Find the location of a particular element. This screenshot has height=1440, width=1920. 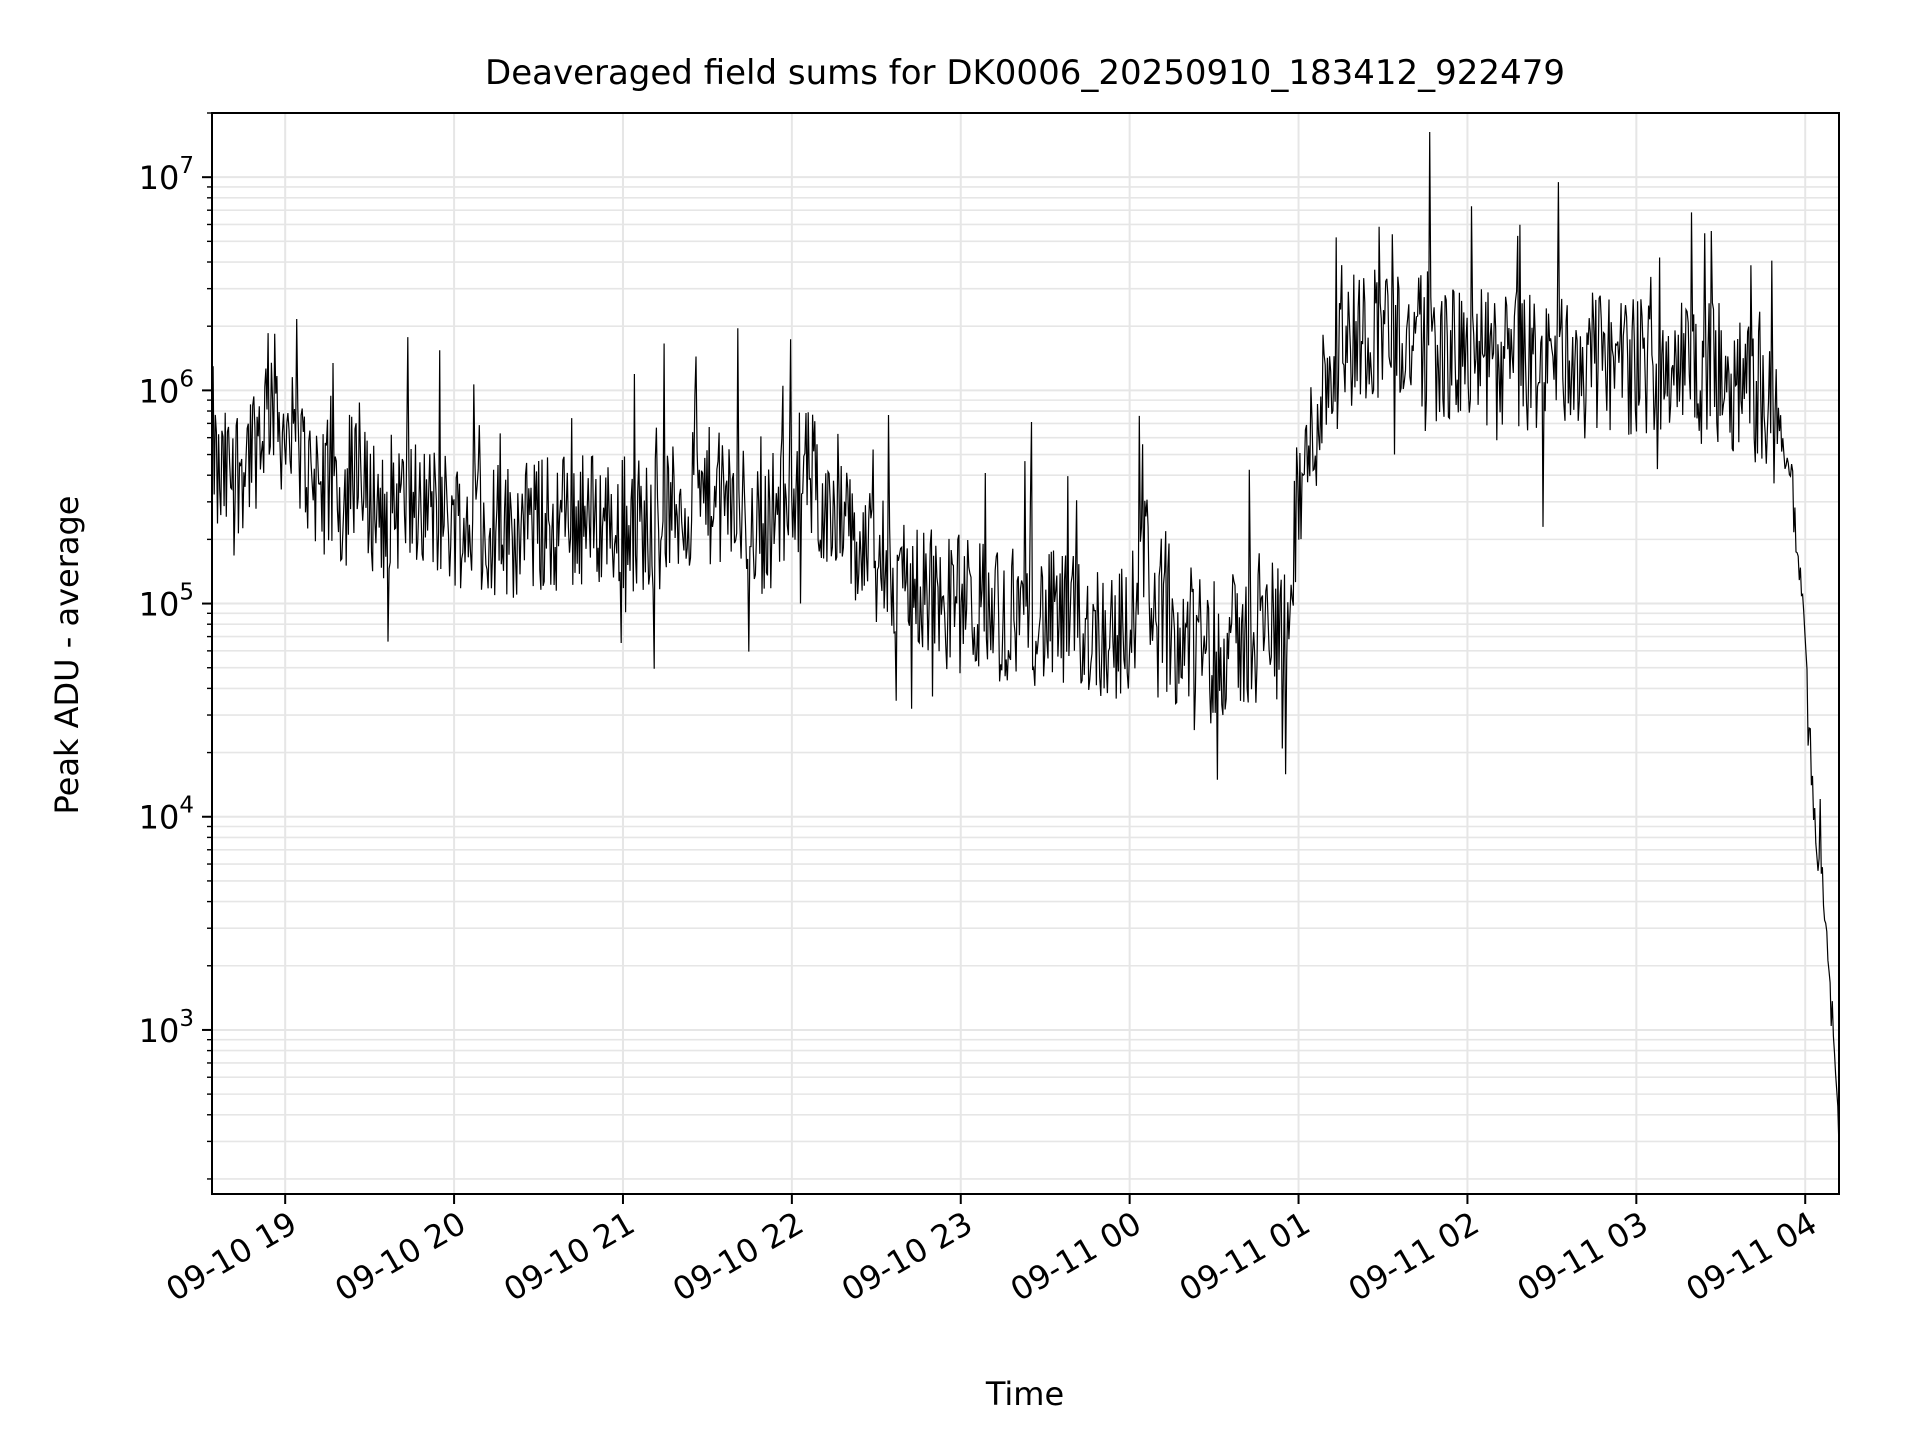

y-tick-label: 10⁷ is located at coordinates (166, 175).